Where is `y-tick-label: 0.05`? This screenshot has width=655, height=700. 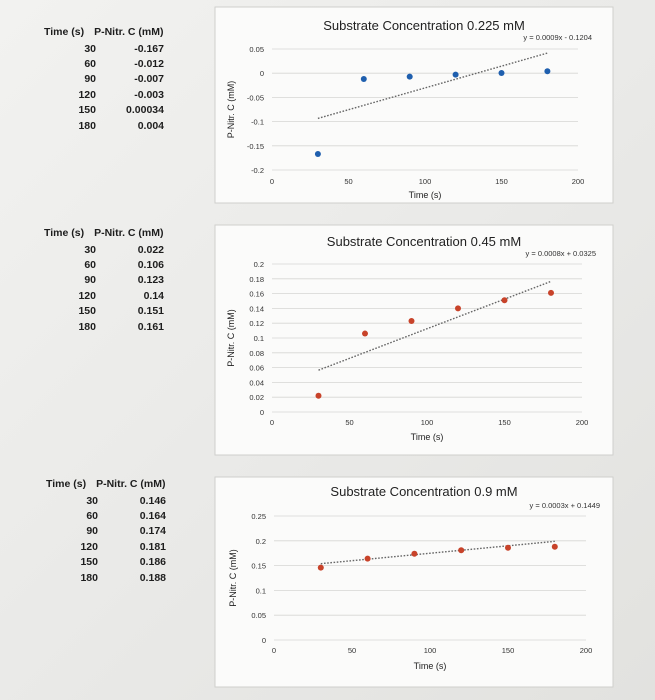 y-tick-label: 0.05 is located at coordinates (256, 49).